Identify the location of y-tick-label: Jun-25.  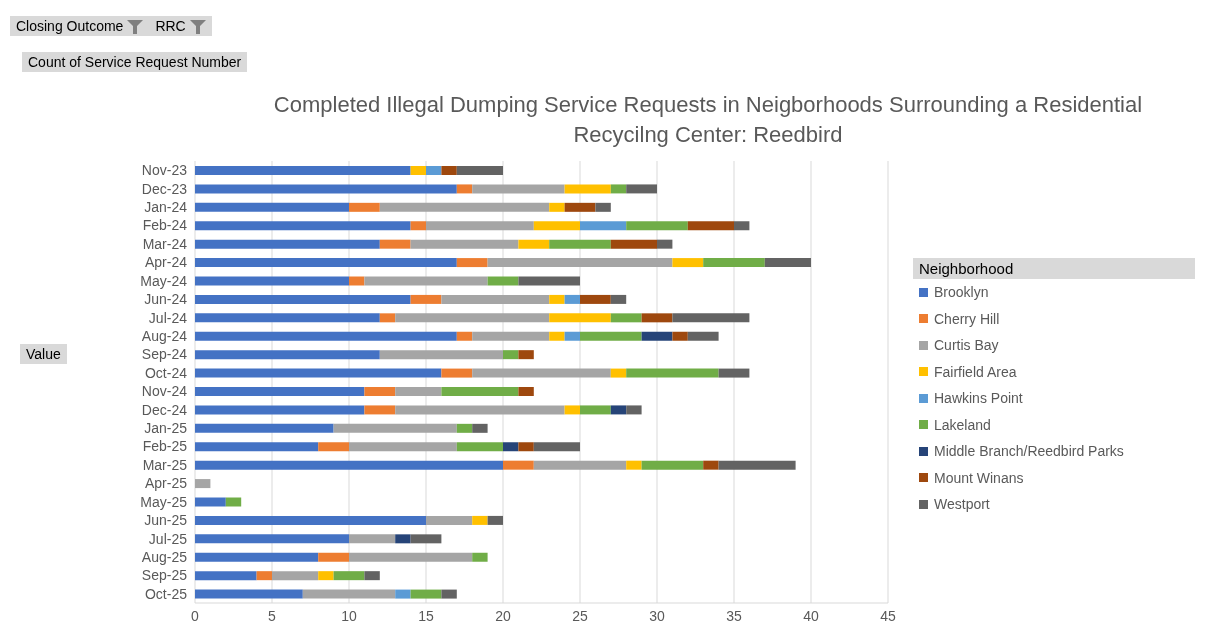
(166, 520).